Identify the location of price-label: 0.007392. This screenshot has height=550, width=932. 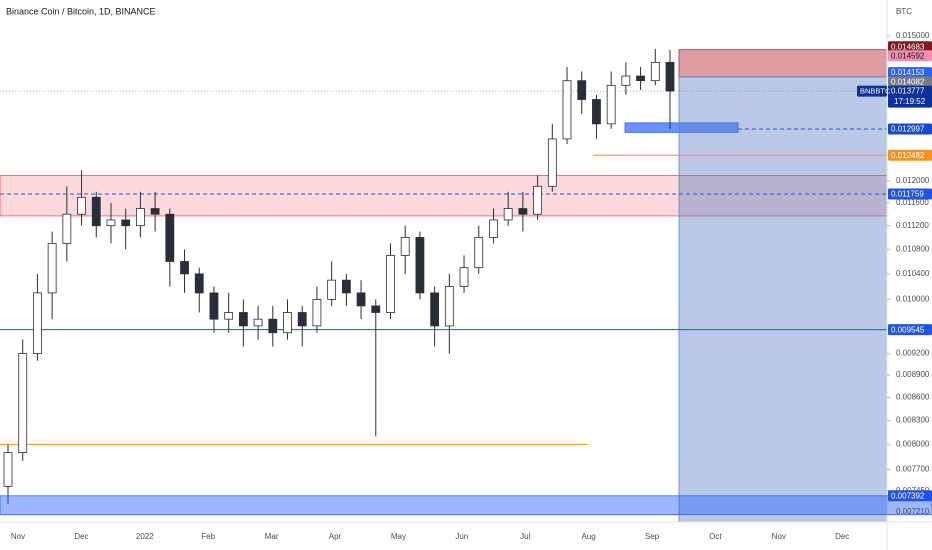
(908, 495).